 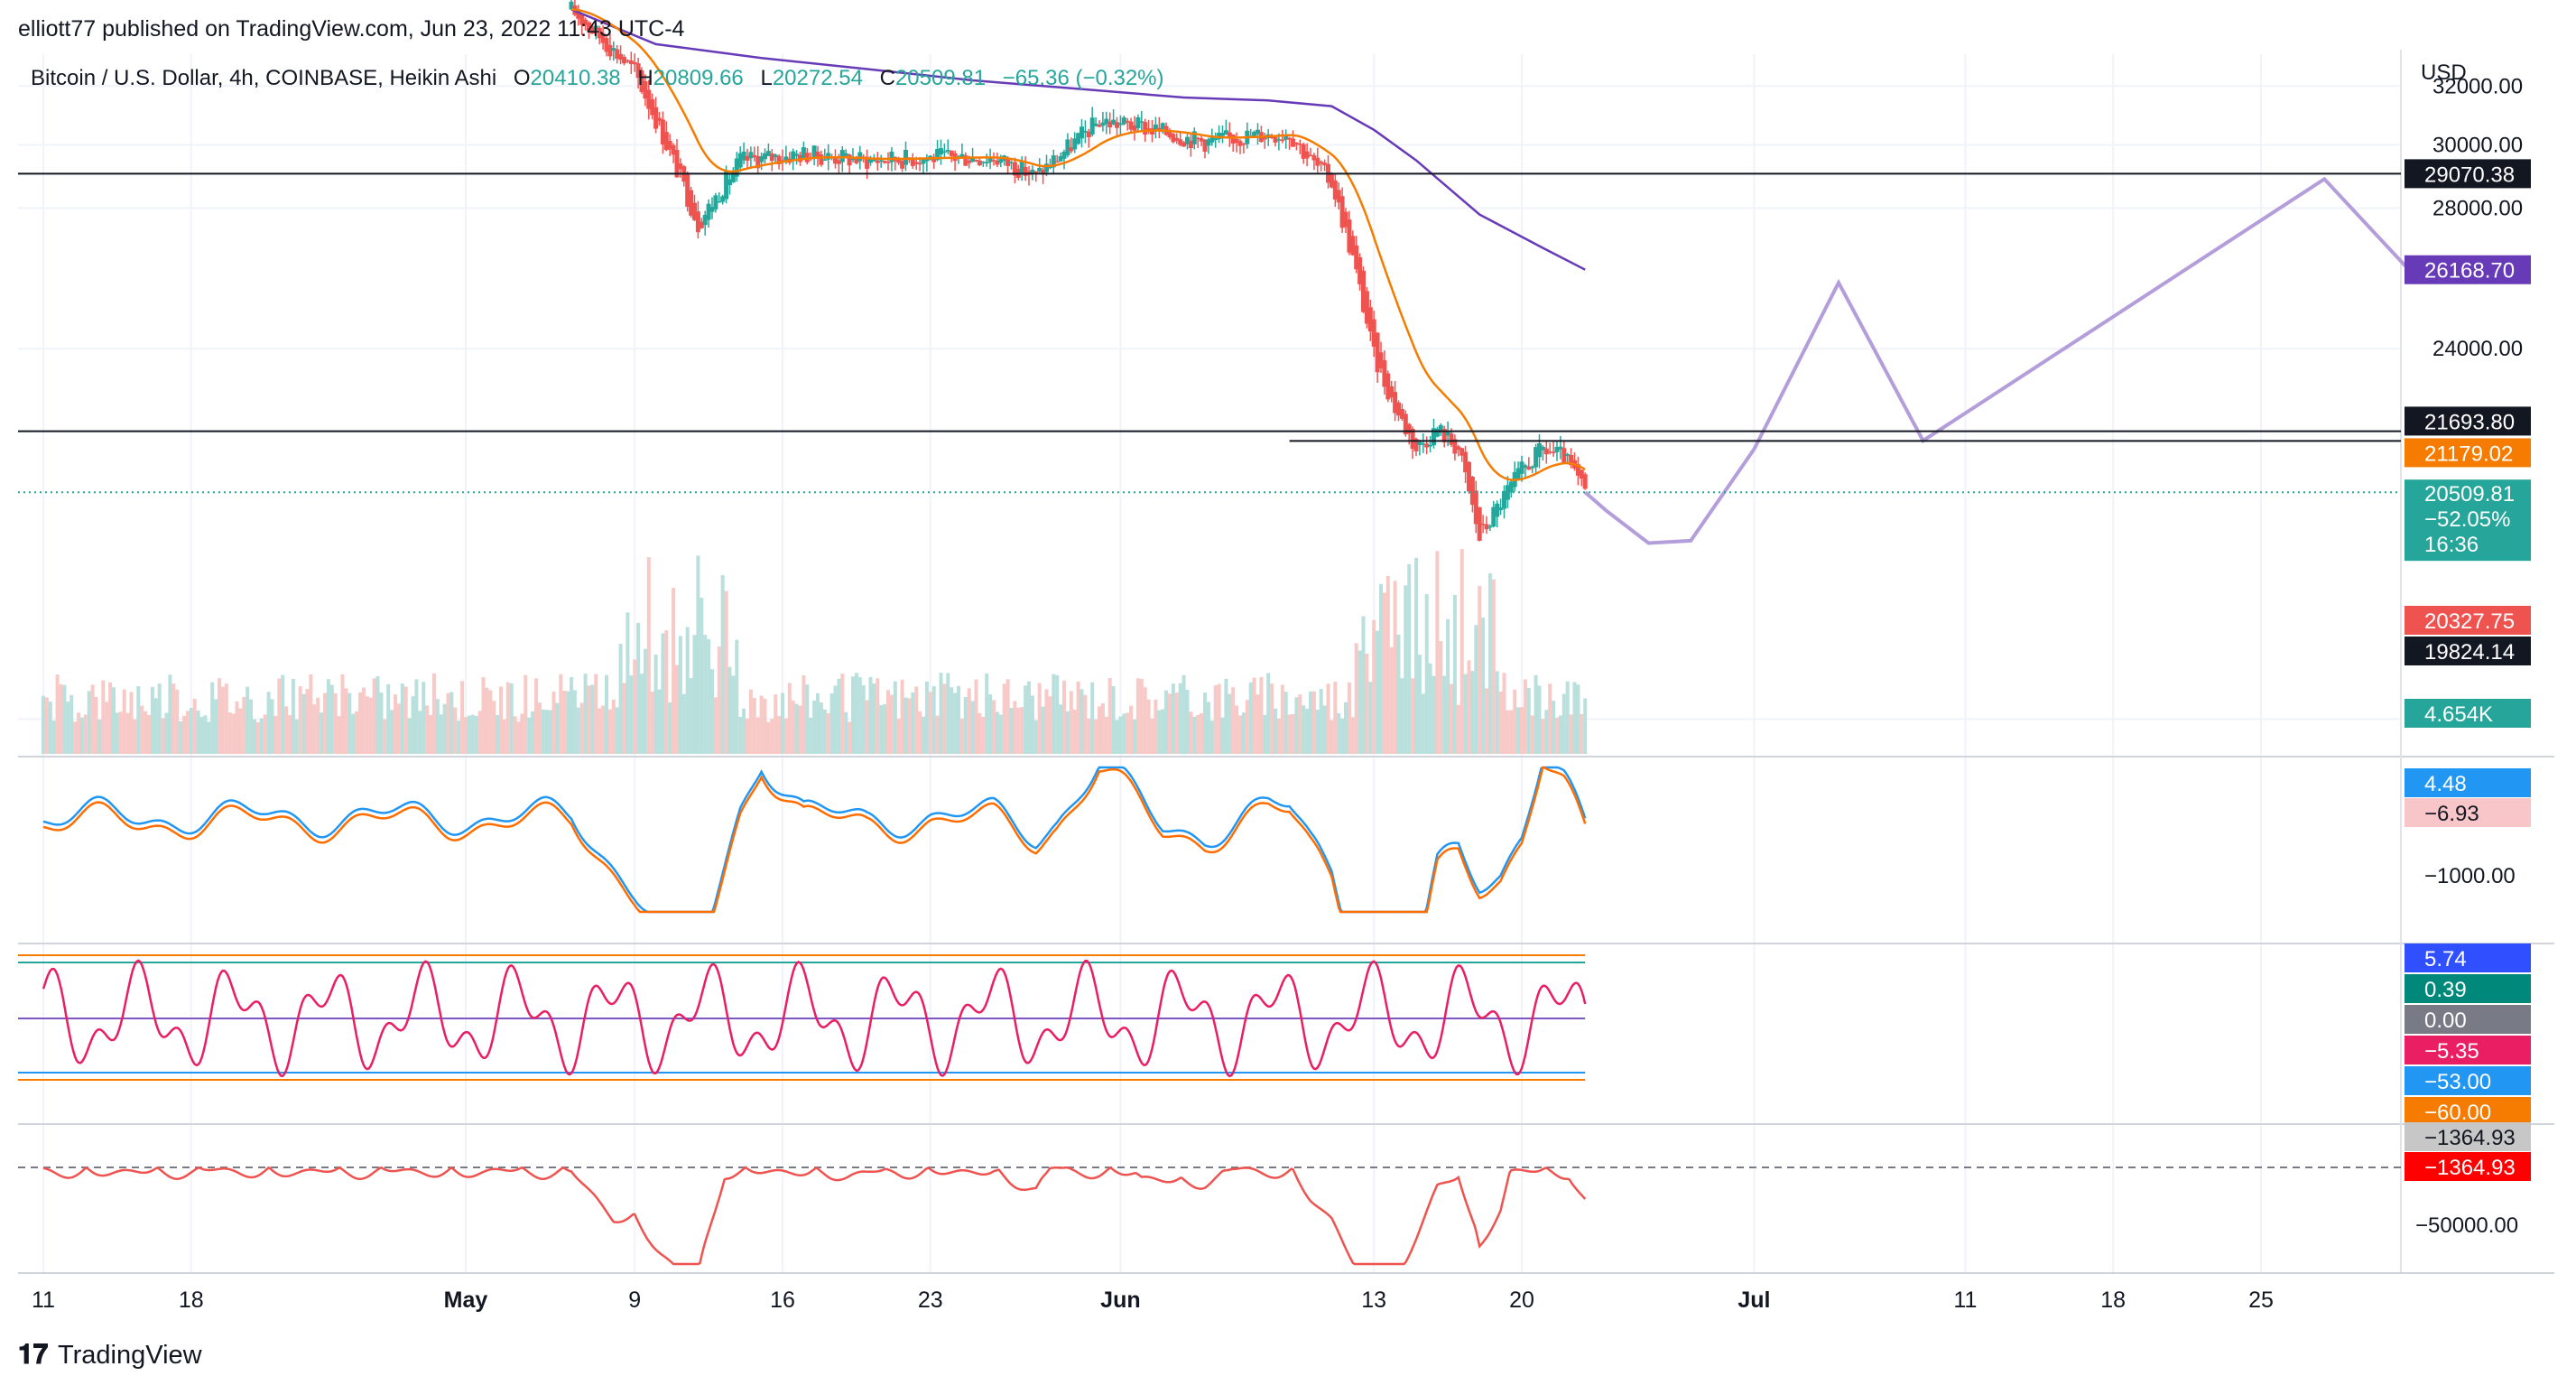 What do you see at coordinates (2469, 652) in the screenshot?
I see `price-tag-level-low: 19824.14` at bounding box center [2469, 652].